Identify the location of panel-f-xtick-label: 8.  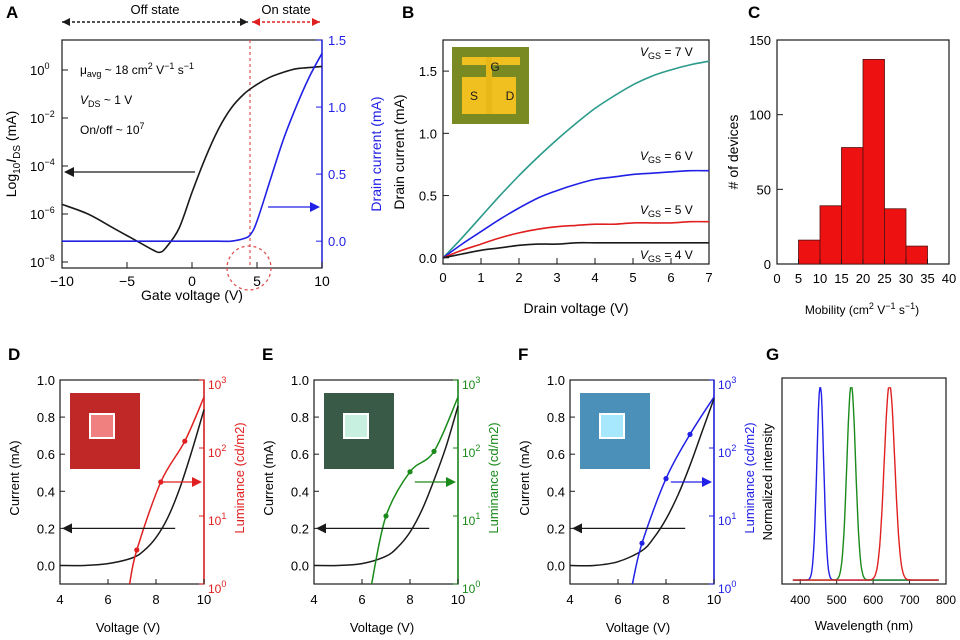
(665, 599).